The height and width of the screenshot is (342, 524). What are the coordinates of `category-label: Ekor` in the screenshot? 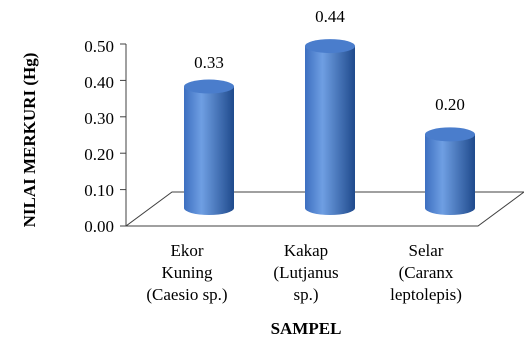 It's located at (186, 250).